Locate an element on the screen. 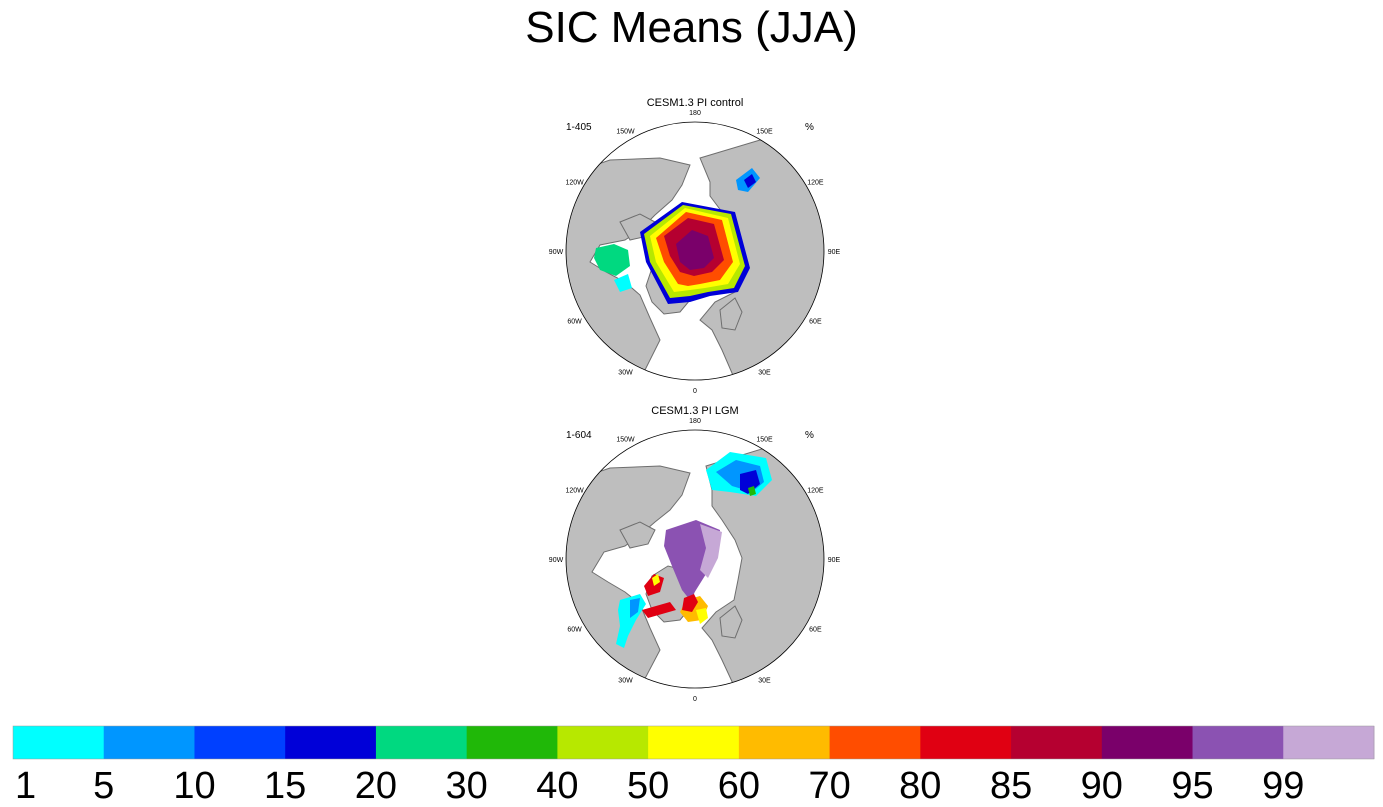 The height and width of the screenshot is (807, 1383). colorbar-label: 70 is located at coordinates (829, 786).